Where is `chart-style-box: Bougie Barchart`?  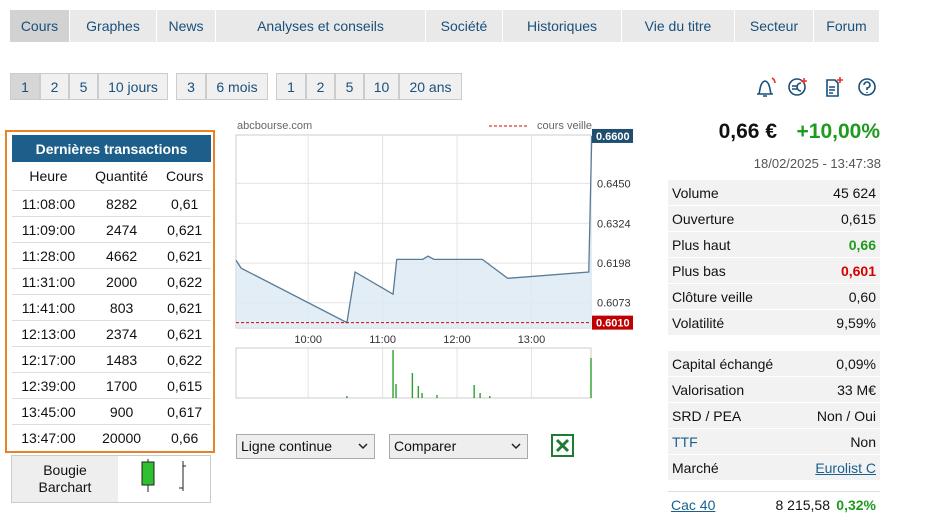
chart-style-box: Bougie Barchart is located at coordinates (111, 479).